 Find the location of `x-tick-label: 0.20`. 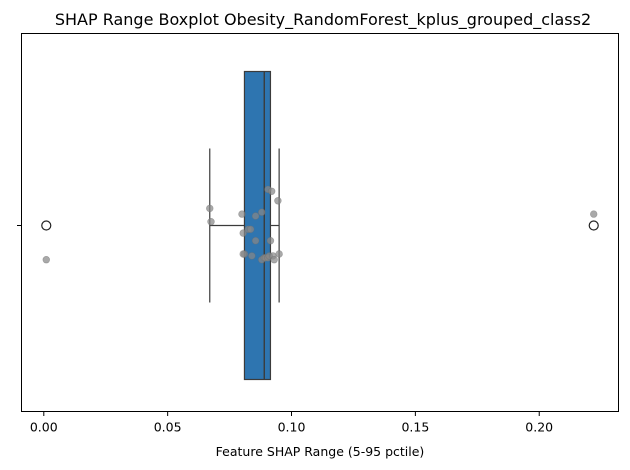

x-tick-label: 0.20 is located at coordinates (539, 427).